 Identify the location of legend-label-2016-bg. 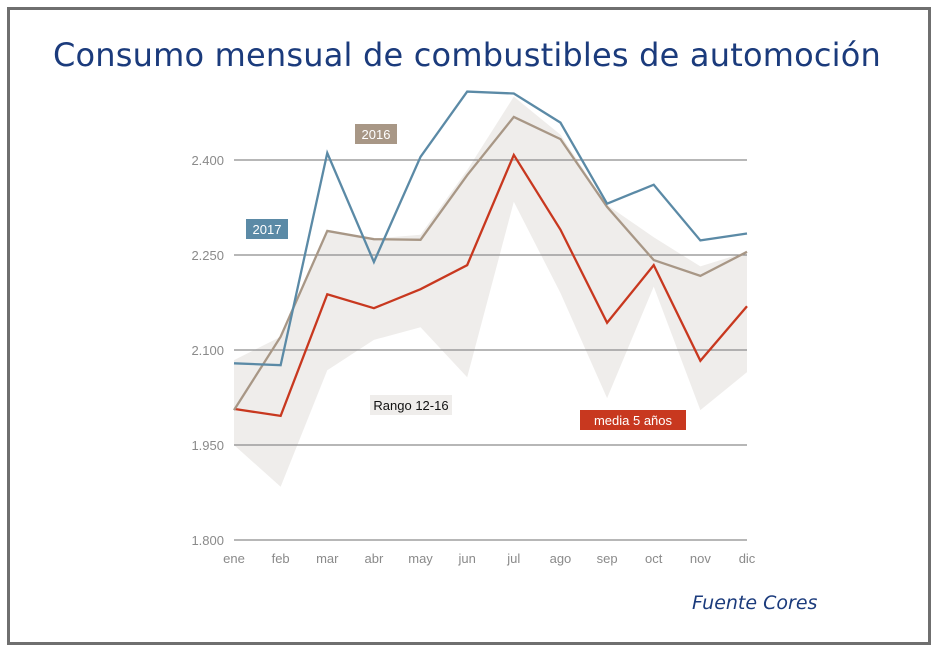
(376, 134).